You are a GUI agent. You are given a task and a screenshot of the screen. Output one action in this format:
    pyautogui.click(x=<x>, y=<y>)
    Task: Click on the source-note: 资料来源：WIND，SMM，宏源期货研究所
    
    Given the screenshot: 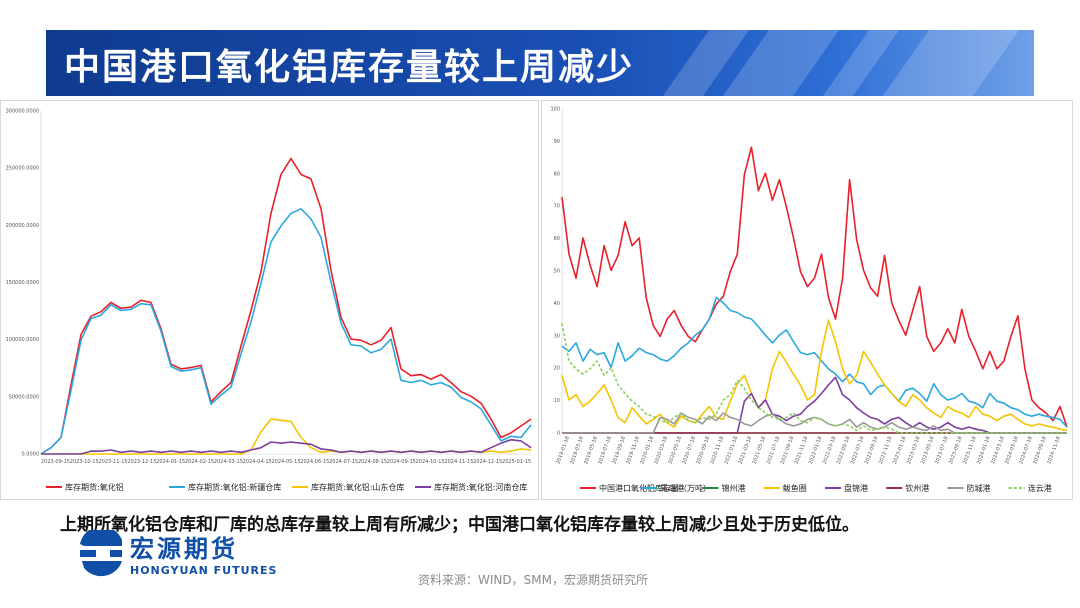 What is the action you would take?
    pyautogui.click(x=533, y=580)
    